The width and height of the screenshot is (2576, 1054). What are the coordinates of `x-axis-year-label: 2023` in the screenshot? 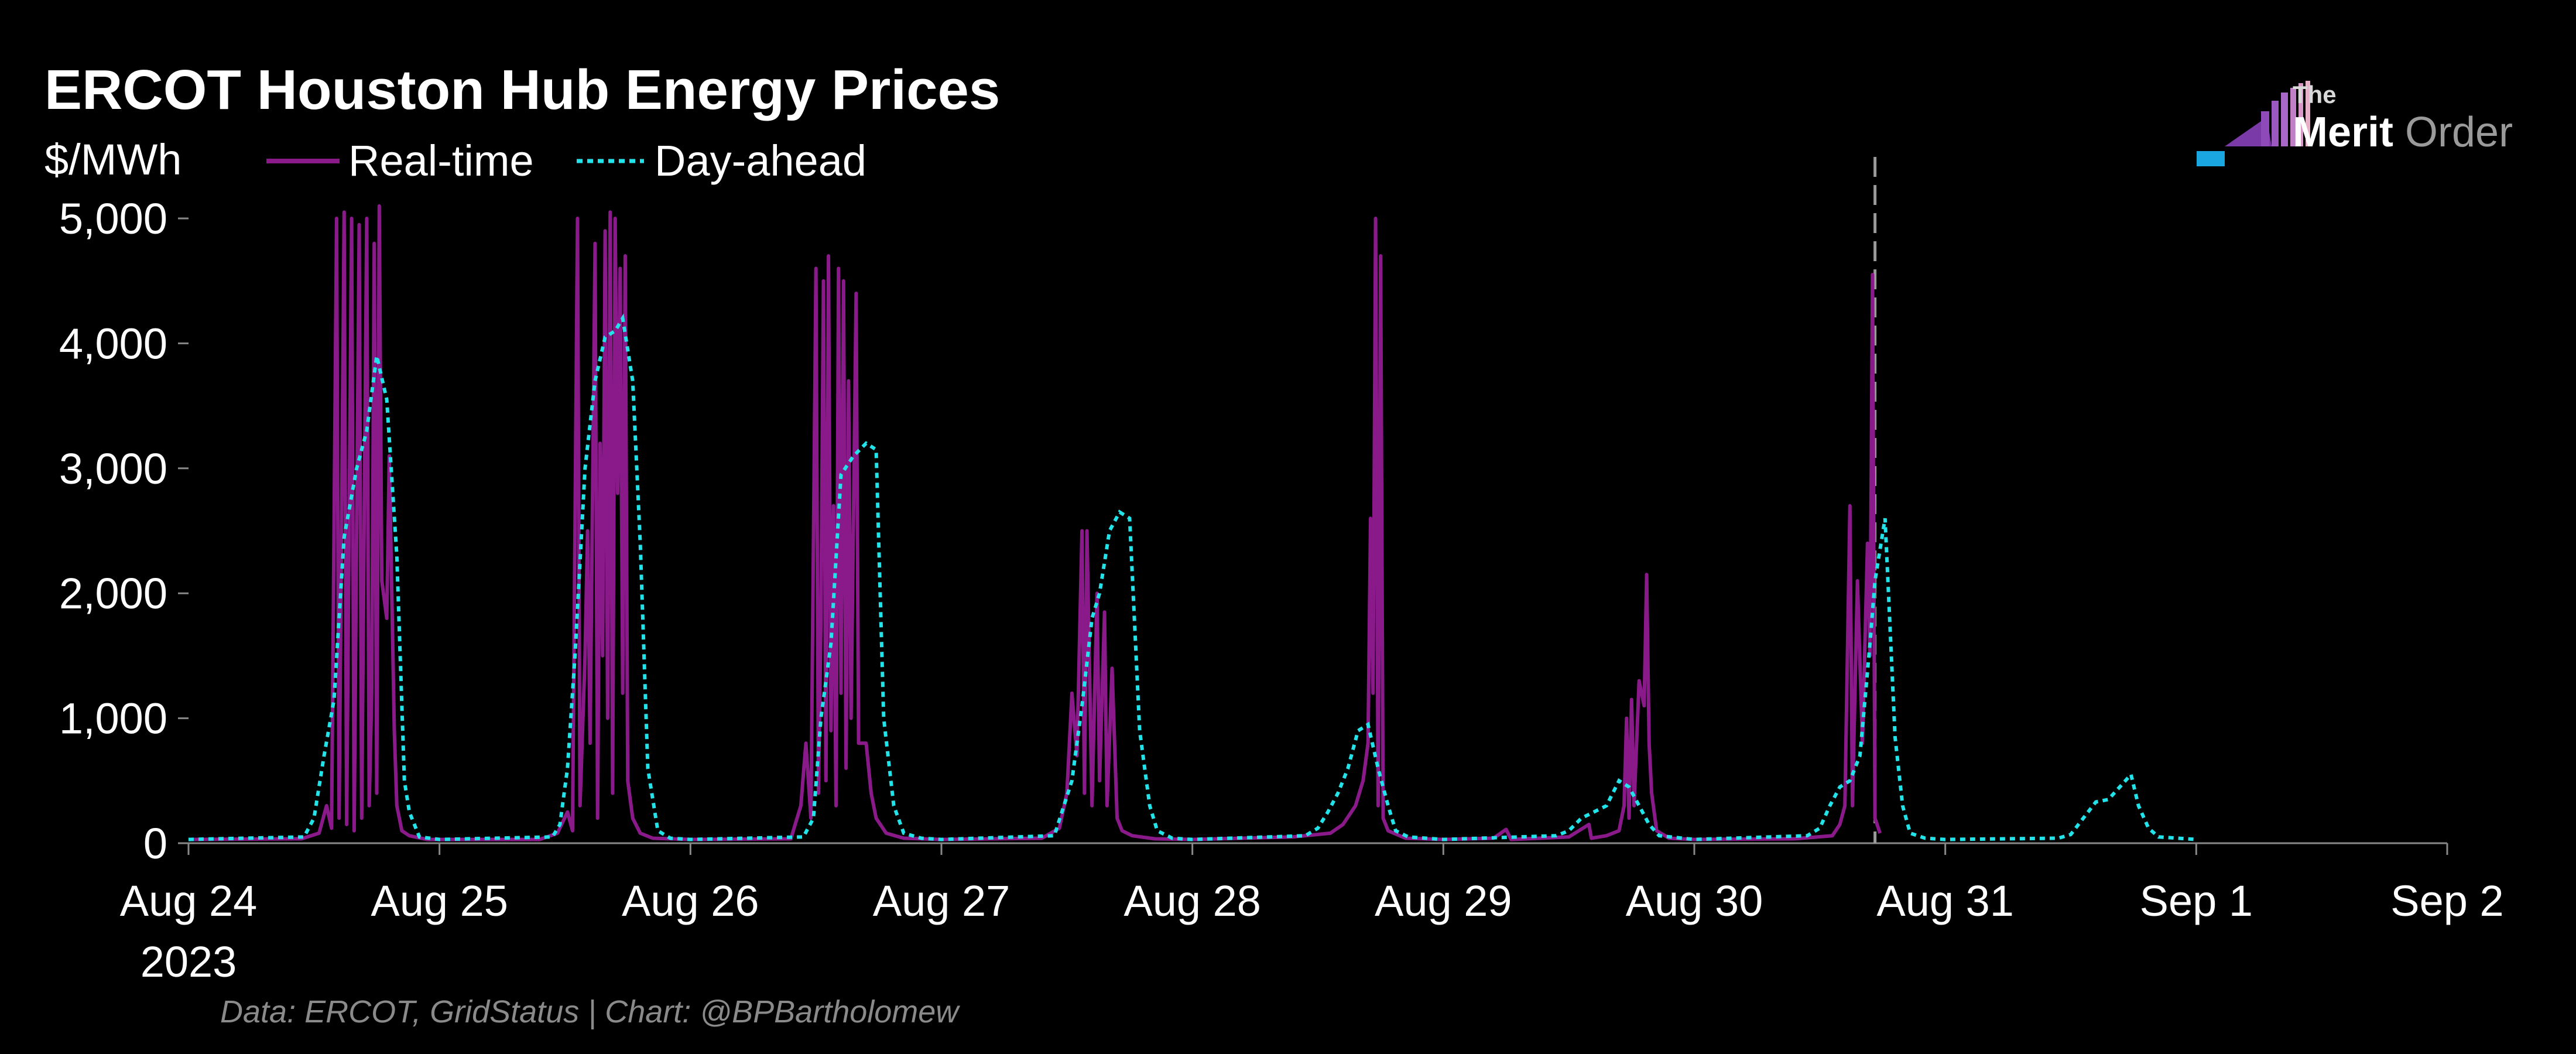 It's located at (189, 962).